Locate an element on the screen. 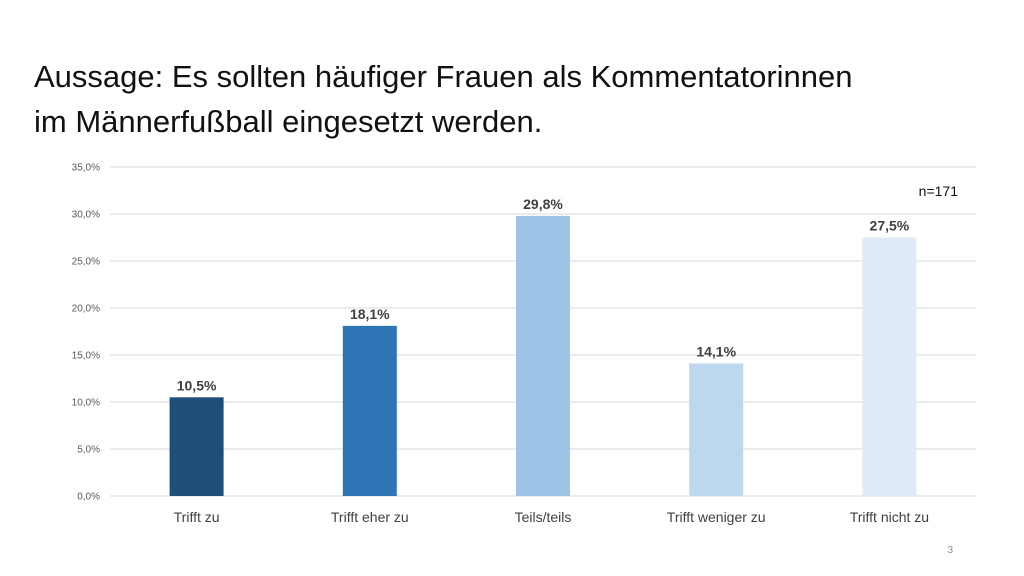 The width and height of the screenshot is (1024, 576). y-axis-tick-labels: 0,0% 5,0% 10,0% 15,0% 20,0% 25,0% 30,0% 35,0% is located at coordinates (86, 333).